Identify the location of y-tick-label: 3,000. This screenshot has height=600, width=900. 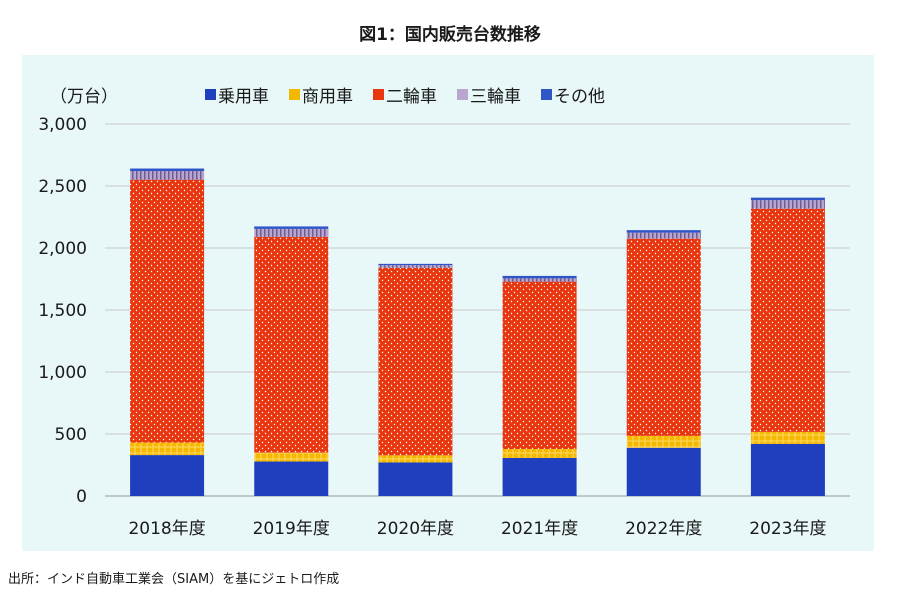
(62, 125).